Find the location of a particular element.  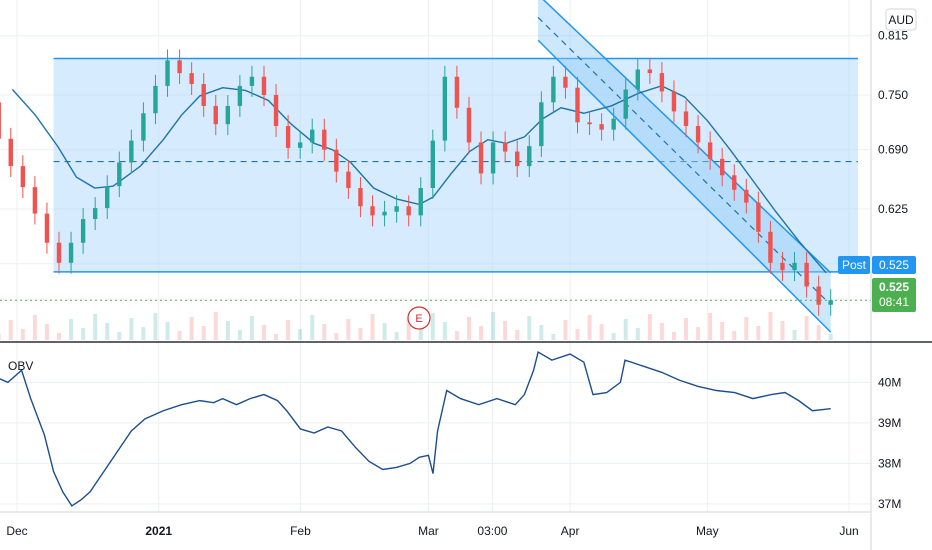

time-tick-label: Jun is located at coordinates (848, 531).